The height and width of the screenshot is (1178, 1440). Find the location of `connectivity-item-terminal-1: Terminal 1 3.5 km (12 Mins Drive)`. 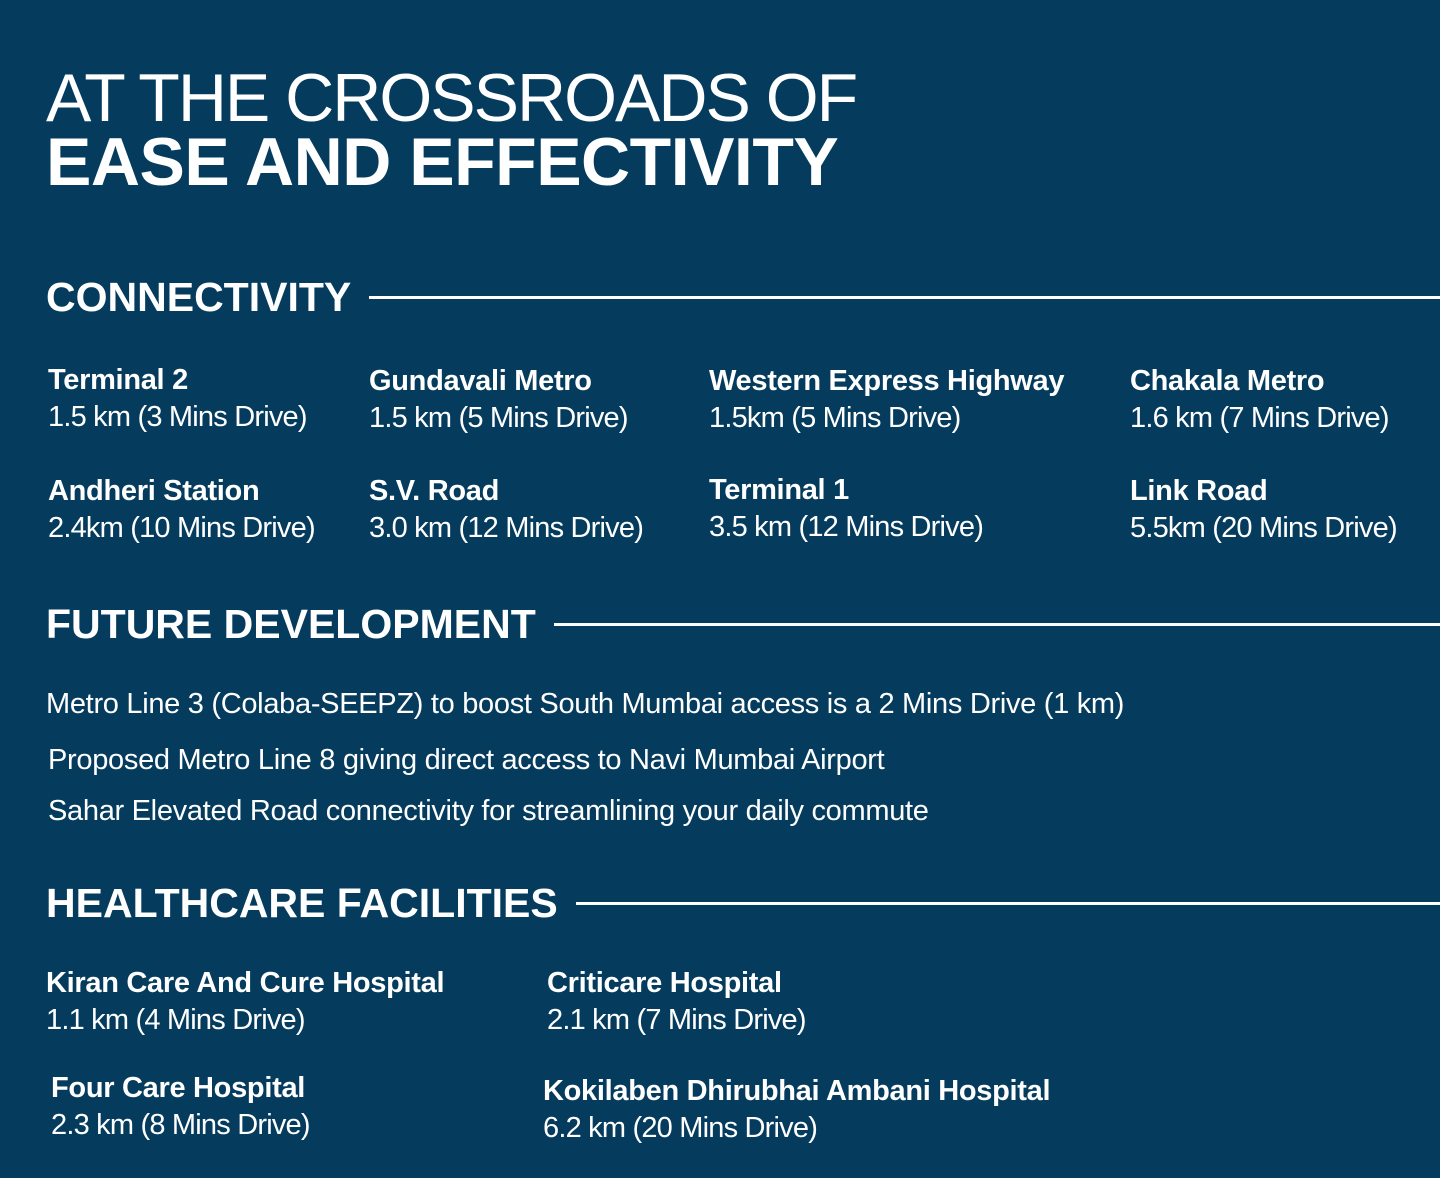

connectivity-item-terminal-1: Terminal 1 3.5 km (12 Mins Drive) is located at coordinates (846, 509).